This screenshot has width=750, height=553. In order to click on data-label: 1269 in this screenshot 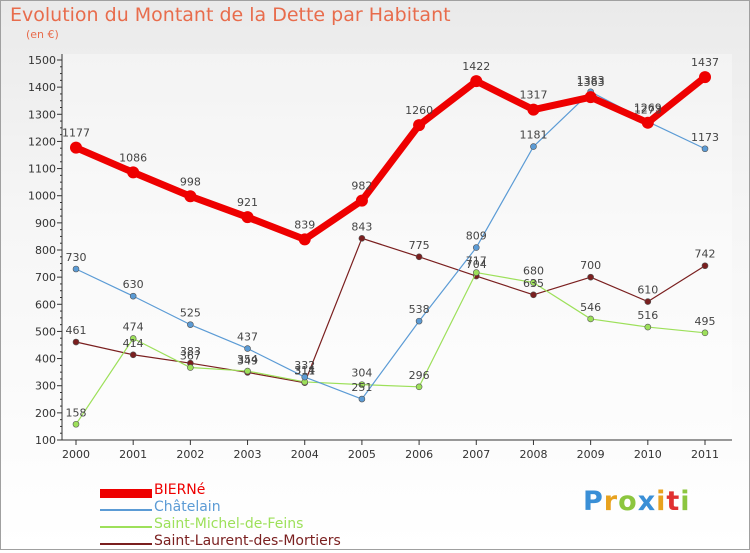, I will do `click(648, 108)`.